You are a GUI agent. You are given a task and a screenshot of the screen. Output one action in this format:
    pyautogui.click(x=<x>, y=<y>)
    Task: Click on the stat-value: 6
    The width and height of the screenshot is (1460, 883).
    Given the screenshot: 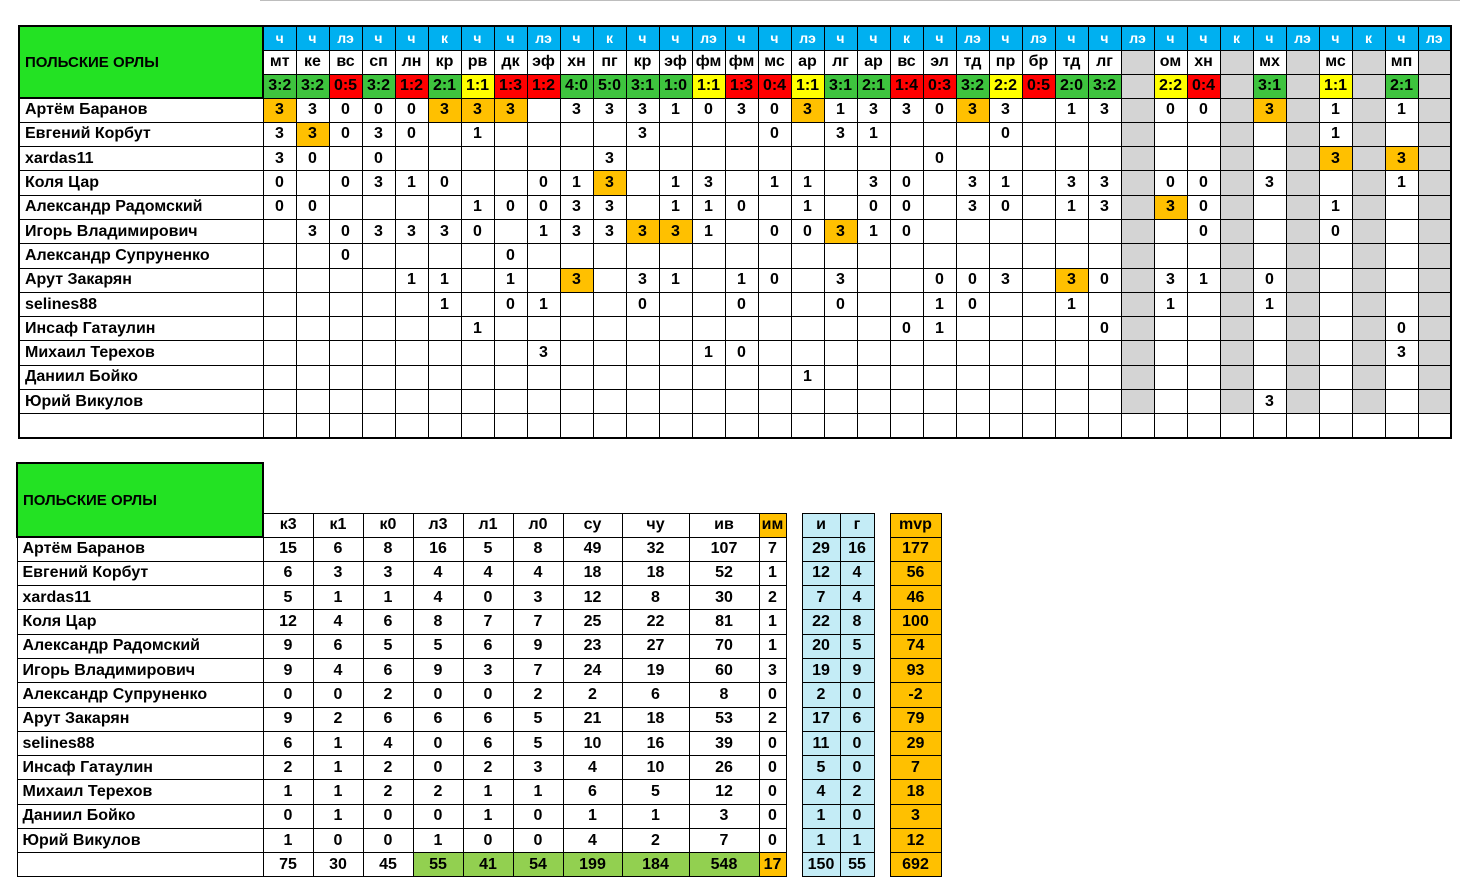 What is the action you would take?
    pyautogui.click(x=438, y=719)
    